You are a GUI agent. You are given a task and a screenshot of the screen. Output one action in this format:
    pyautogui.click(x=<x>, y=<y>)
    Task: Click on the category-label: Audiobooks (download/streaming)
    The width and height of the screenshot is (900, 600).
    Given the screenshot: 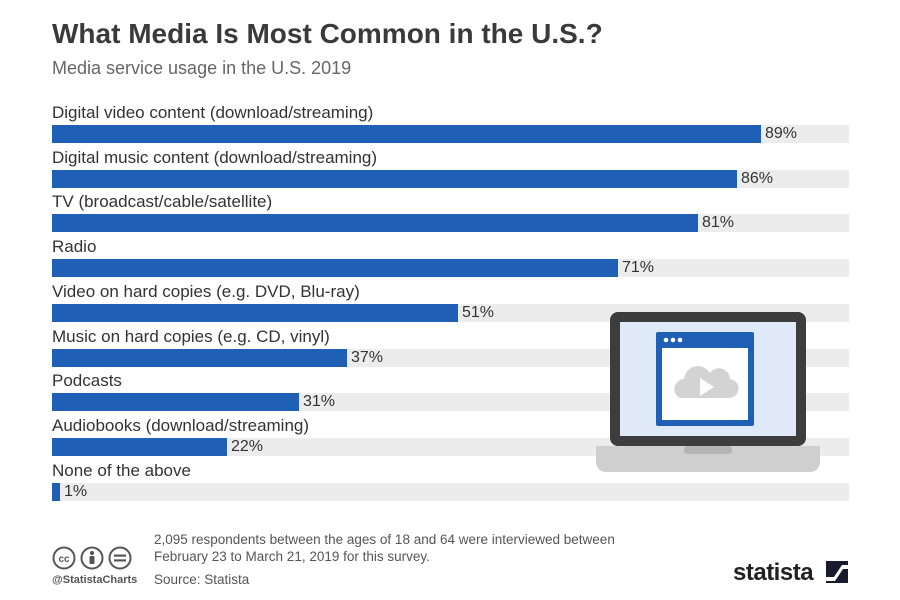 What is the action you would take?
    pyautogui.click(x=181, y=425)
    